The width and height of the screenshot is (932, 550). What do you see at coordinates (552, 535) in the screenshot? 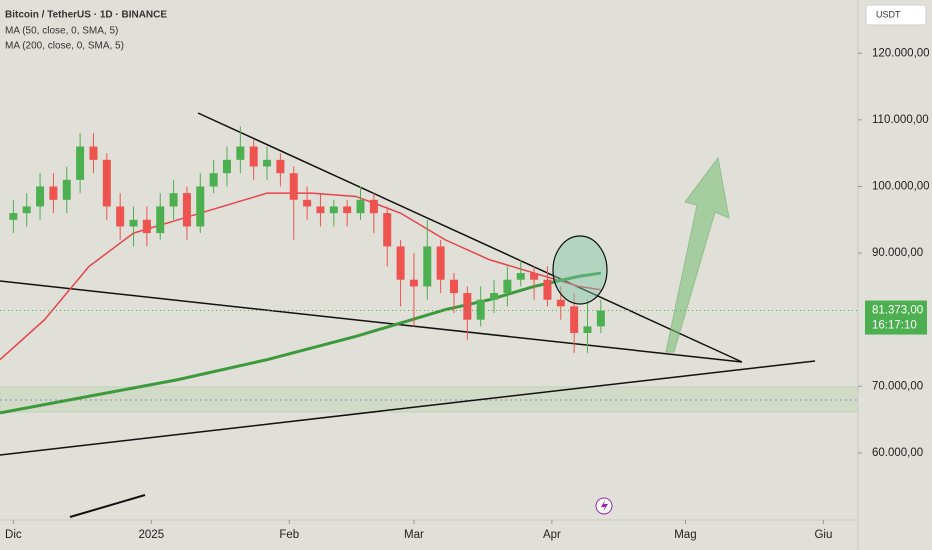
I see `x-tick-label: Apr` at bounding box center [552, 535].